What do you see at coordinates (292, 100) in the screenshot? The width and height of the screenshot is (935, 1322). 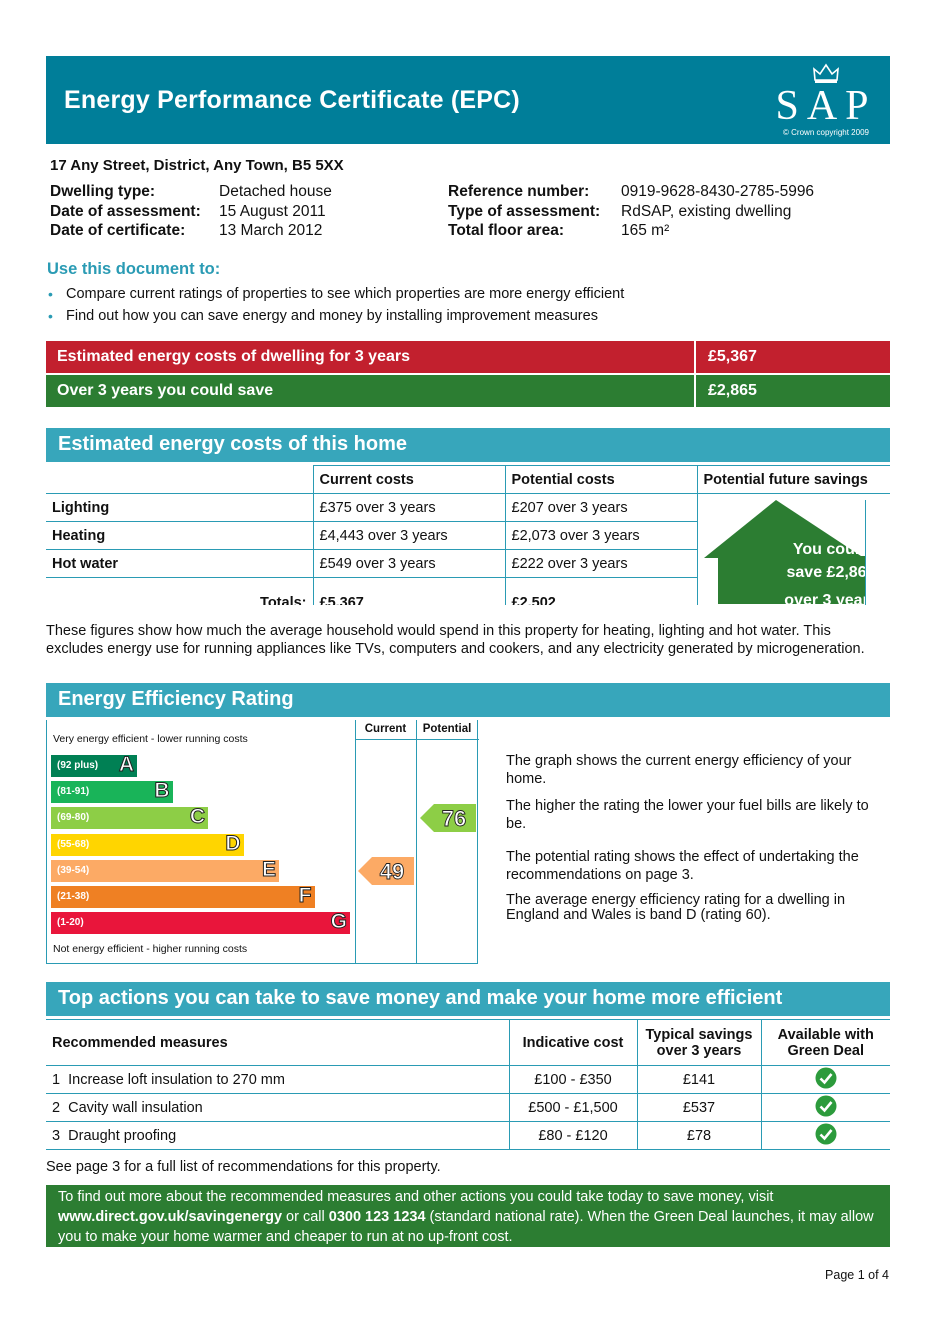 I see `page-title: Energy Performance Certificate (EPC)` at bounding box center [292, 100].